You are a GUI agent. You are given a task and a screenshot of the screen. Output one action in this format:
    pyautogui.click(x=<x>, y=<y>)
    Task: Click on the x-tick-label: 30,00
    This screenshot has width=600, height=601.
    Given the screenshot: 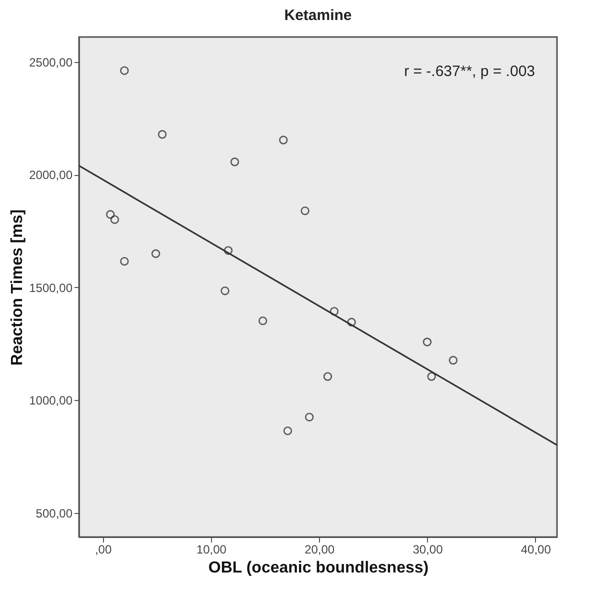 What is the action you would take?
    pyautogui.click(x=428, y=549)
    